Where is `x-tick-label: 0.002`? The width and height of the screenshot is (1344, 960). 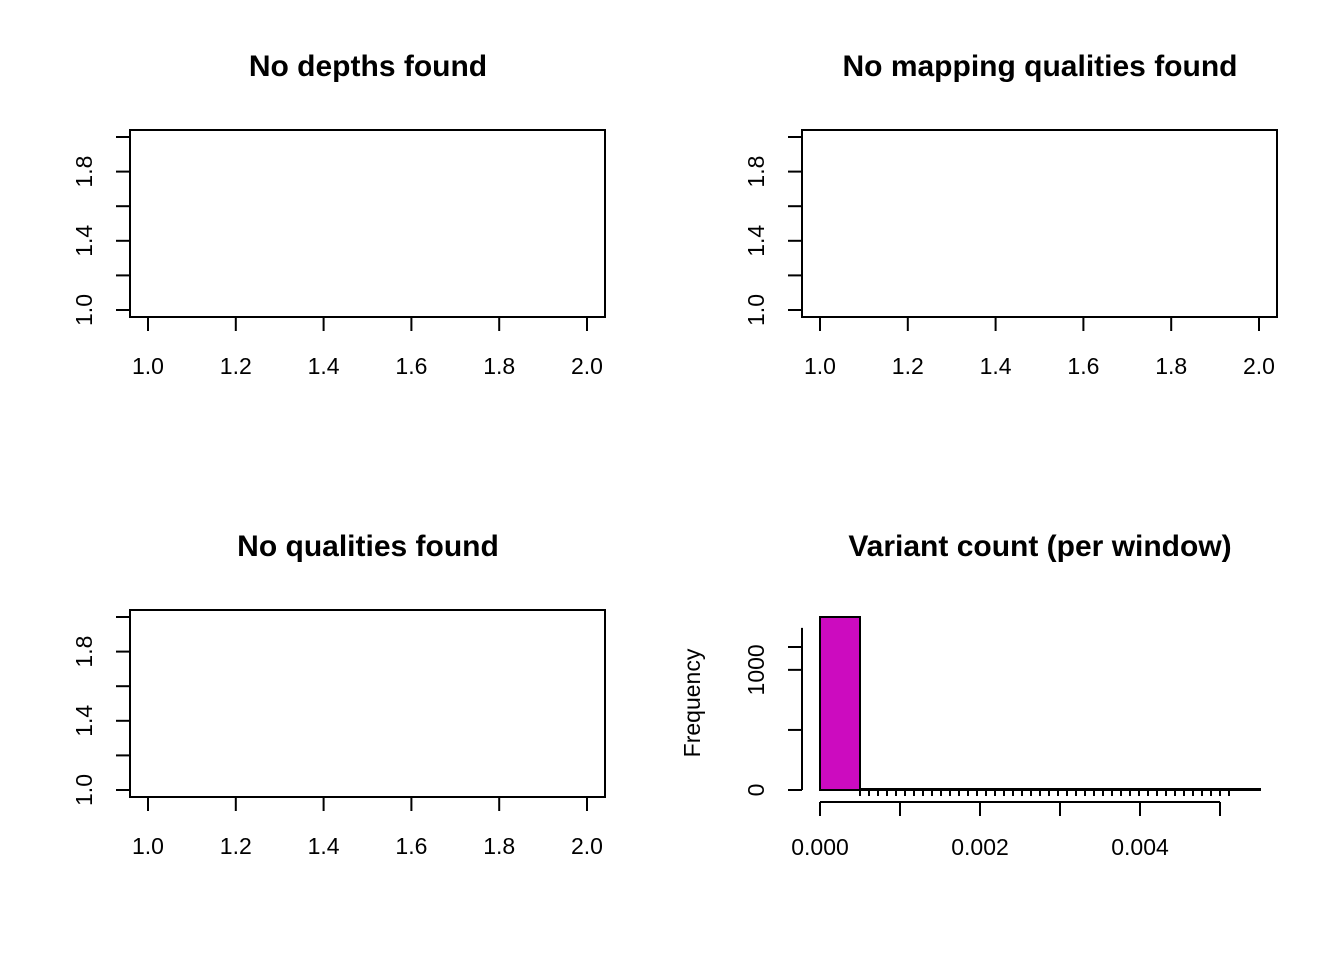
x-tick-label: 0.002 is located at coordinates (980, 847).